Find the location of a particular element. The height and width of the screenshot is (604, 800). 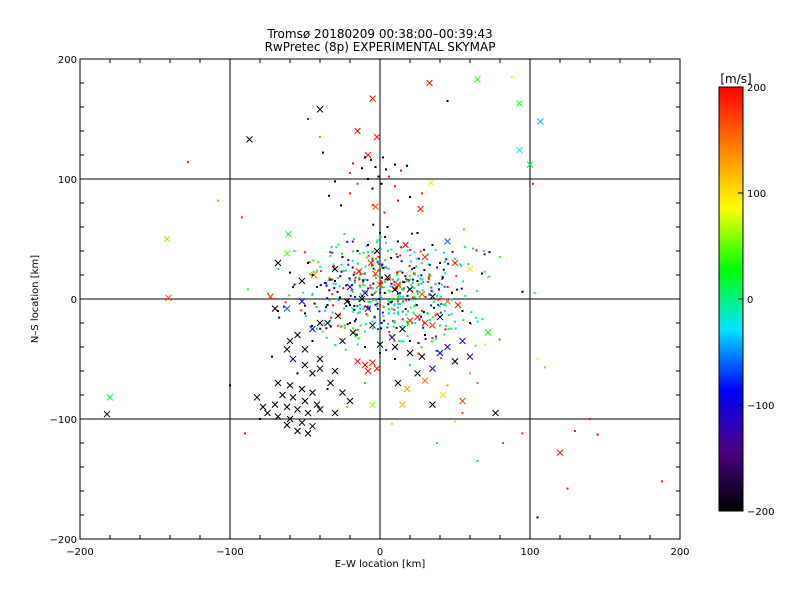

colorbar-tick-label: 0 is located at coordinates (750, 300).